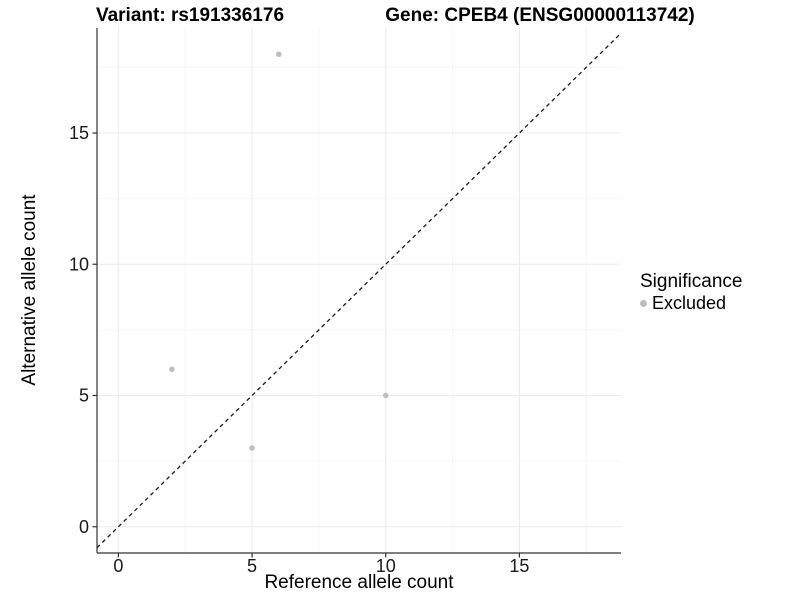 Image resolution: width=800 pixels, height=600 pixels. I want to click on y-axis-title: Alternative allele count, so click(29, 290).